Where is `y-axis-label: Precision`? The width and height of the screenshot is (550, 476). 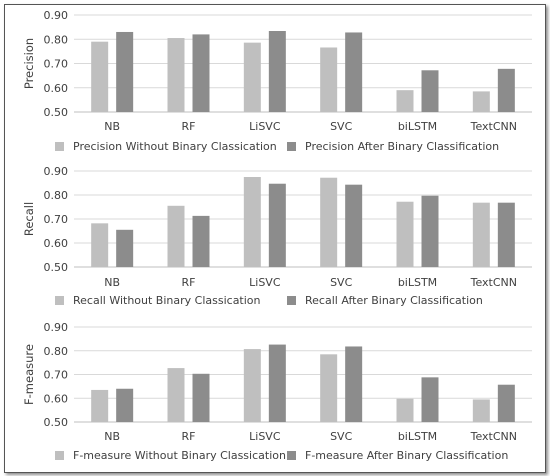
y-axis-label: Precision is located at coordinates (29, 63).